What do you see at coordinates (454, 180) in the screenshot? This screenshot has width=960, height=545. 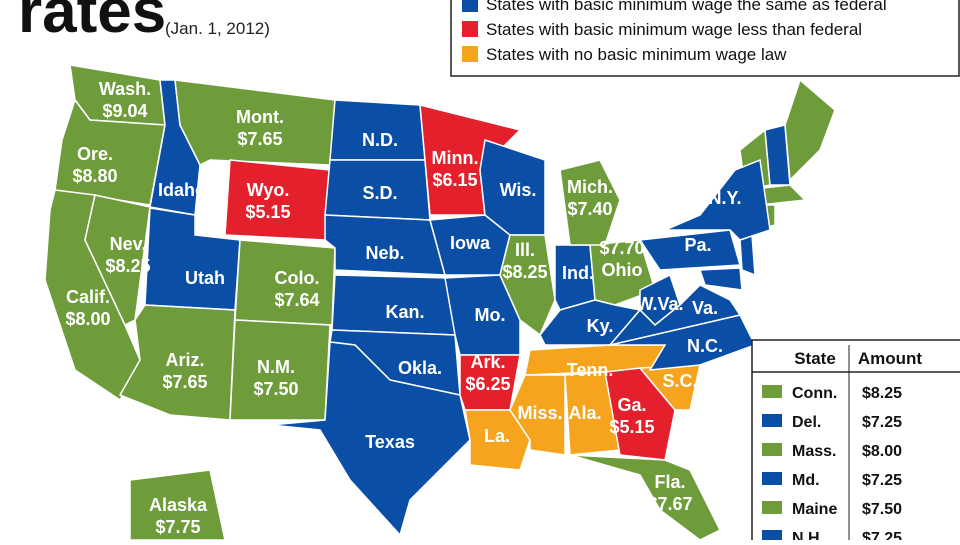 I see `state-wage: $6.15` at bounding box center [454, 180].